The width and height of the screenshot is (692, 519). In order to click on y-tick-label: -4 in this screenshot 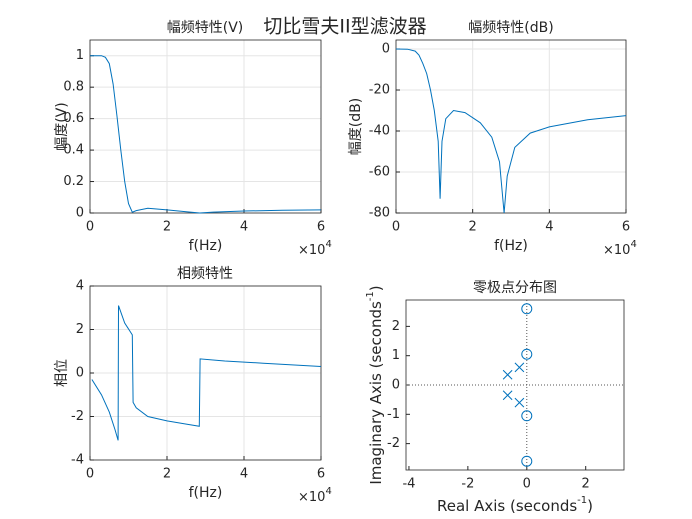, I will do `click(77, 460)`.